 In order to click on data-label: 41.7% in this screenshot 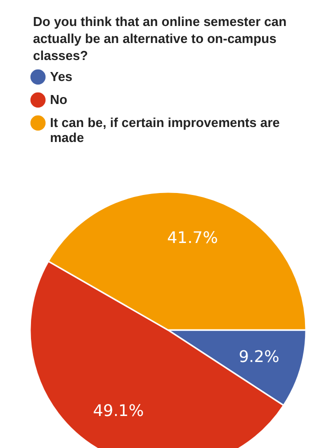, I will do `click(192, 238)`.